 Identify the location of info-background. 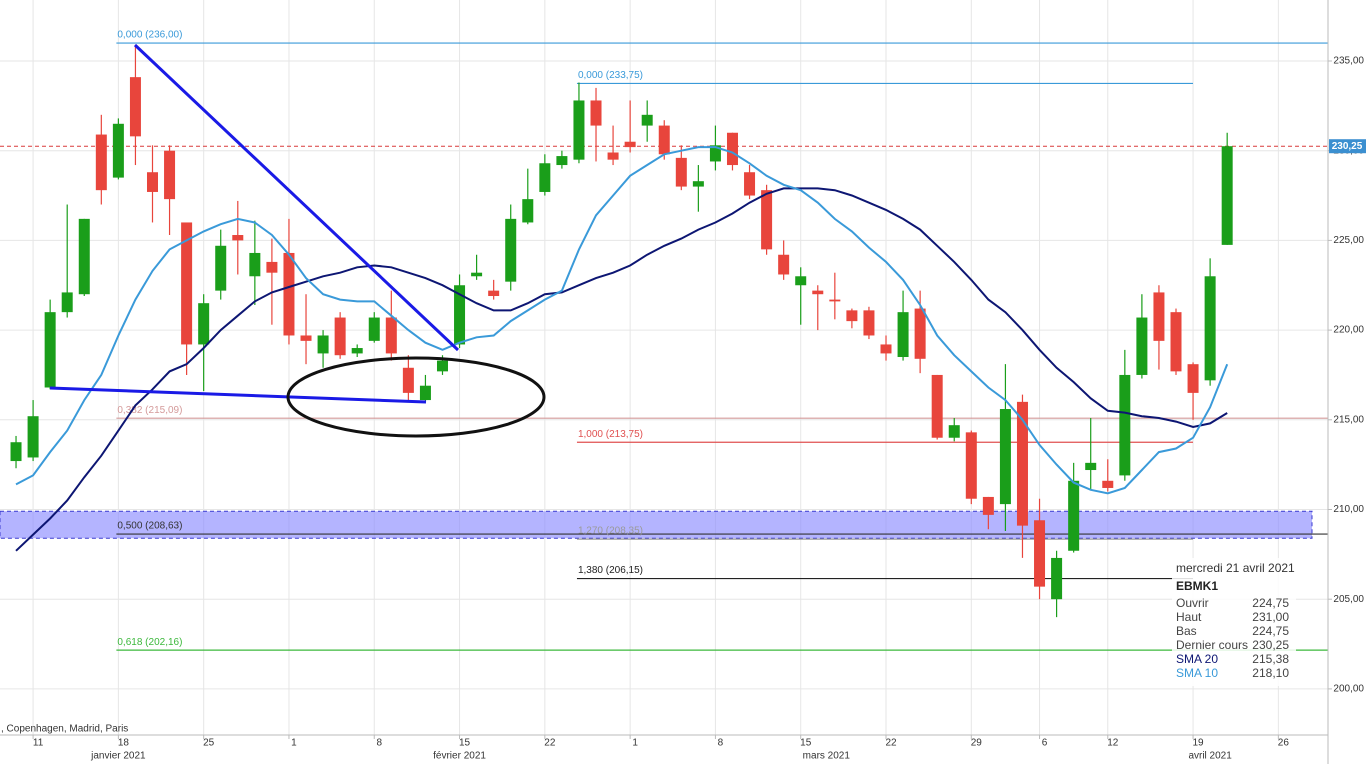
(1234, 622).